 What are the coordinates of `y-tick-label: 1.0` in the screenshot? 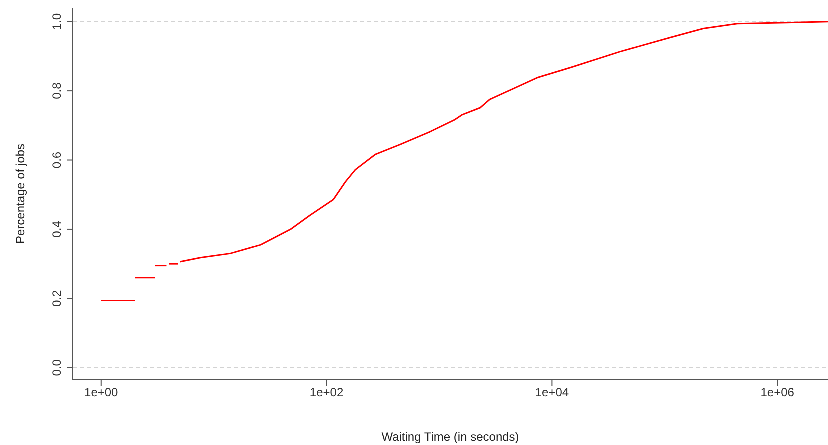 It's located at (57, 21).